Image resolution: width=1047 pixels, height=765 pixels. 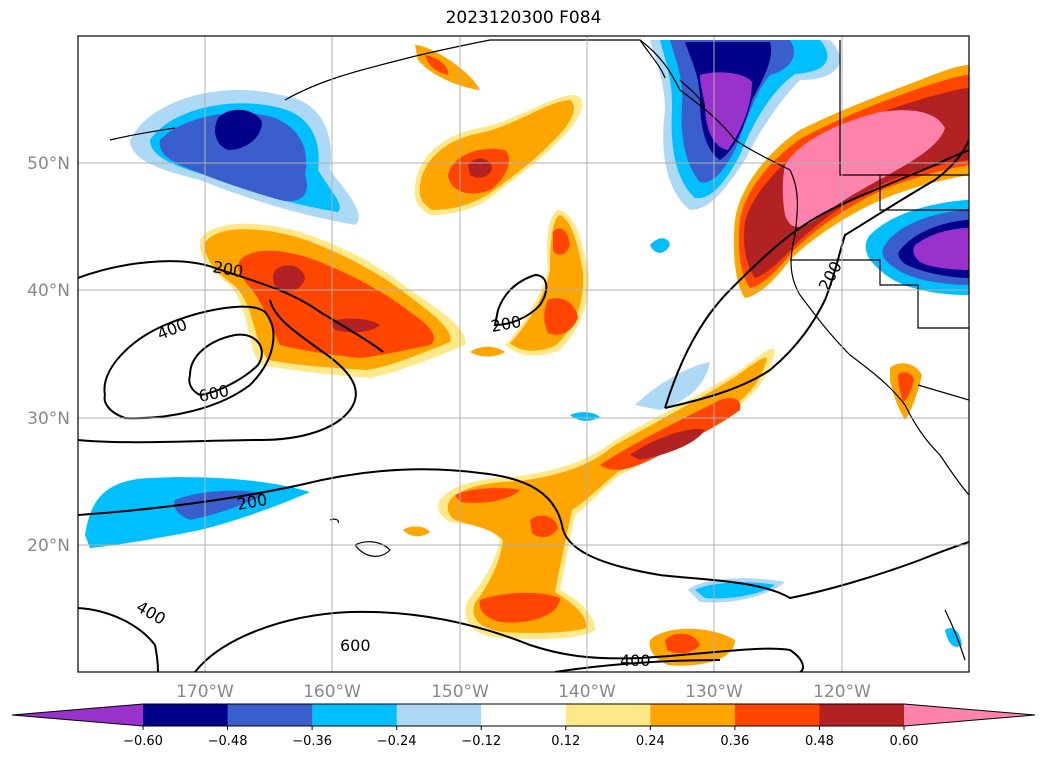 What do you see at coordinates (969, 715) in the screenshot?
I see `colorbar-extend-high` at bounding box center [969, 715].